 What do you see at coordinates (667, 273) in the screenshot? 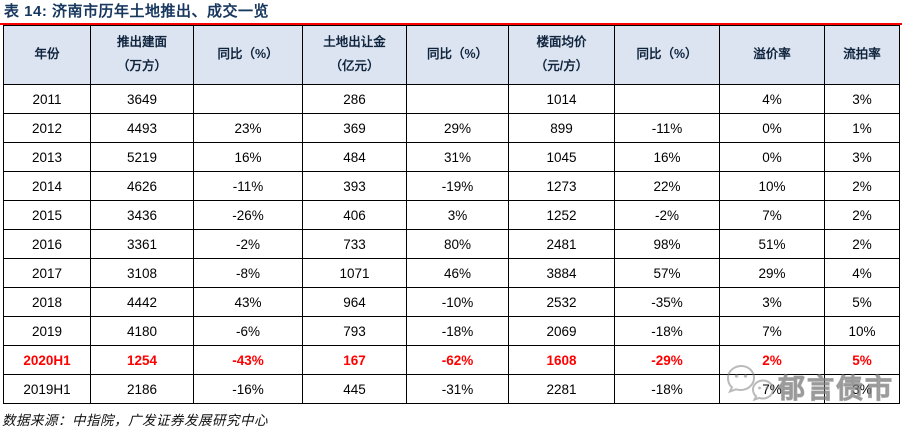
I see `table-cell: 57%` at bounding box center [667, 273].